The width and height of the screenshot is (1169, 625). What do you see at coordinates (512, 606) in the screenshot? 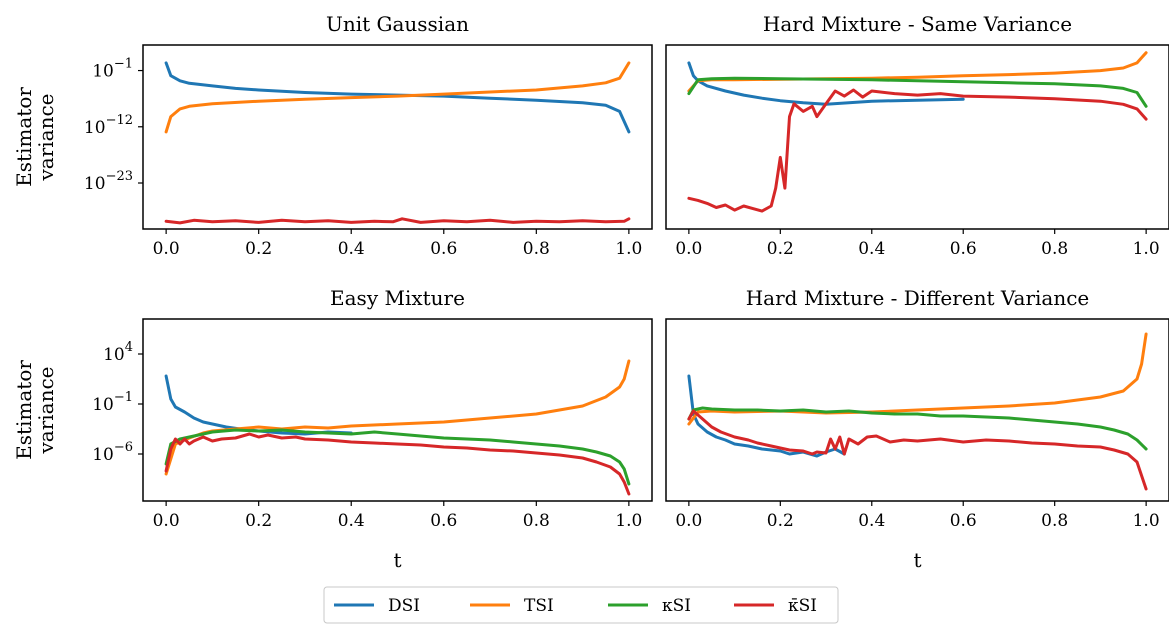
I see `legend-entry-TSI: TSI` at bounding box center [512, 606].